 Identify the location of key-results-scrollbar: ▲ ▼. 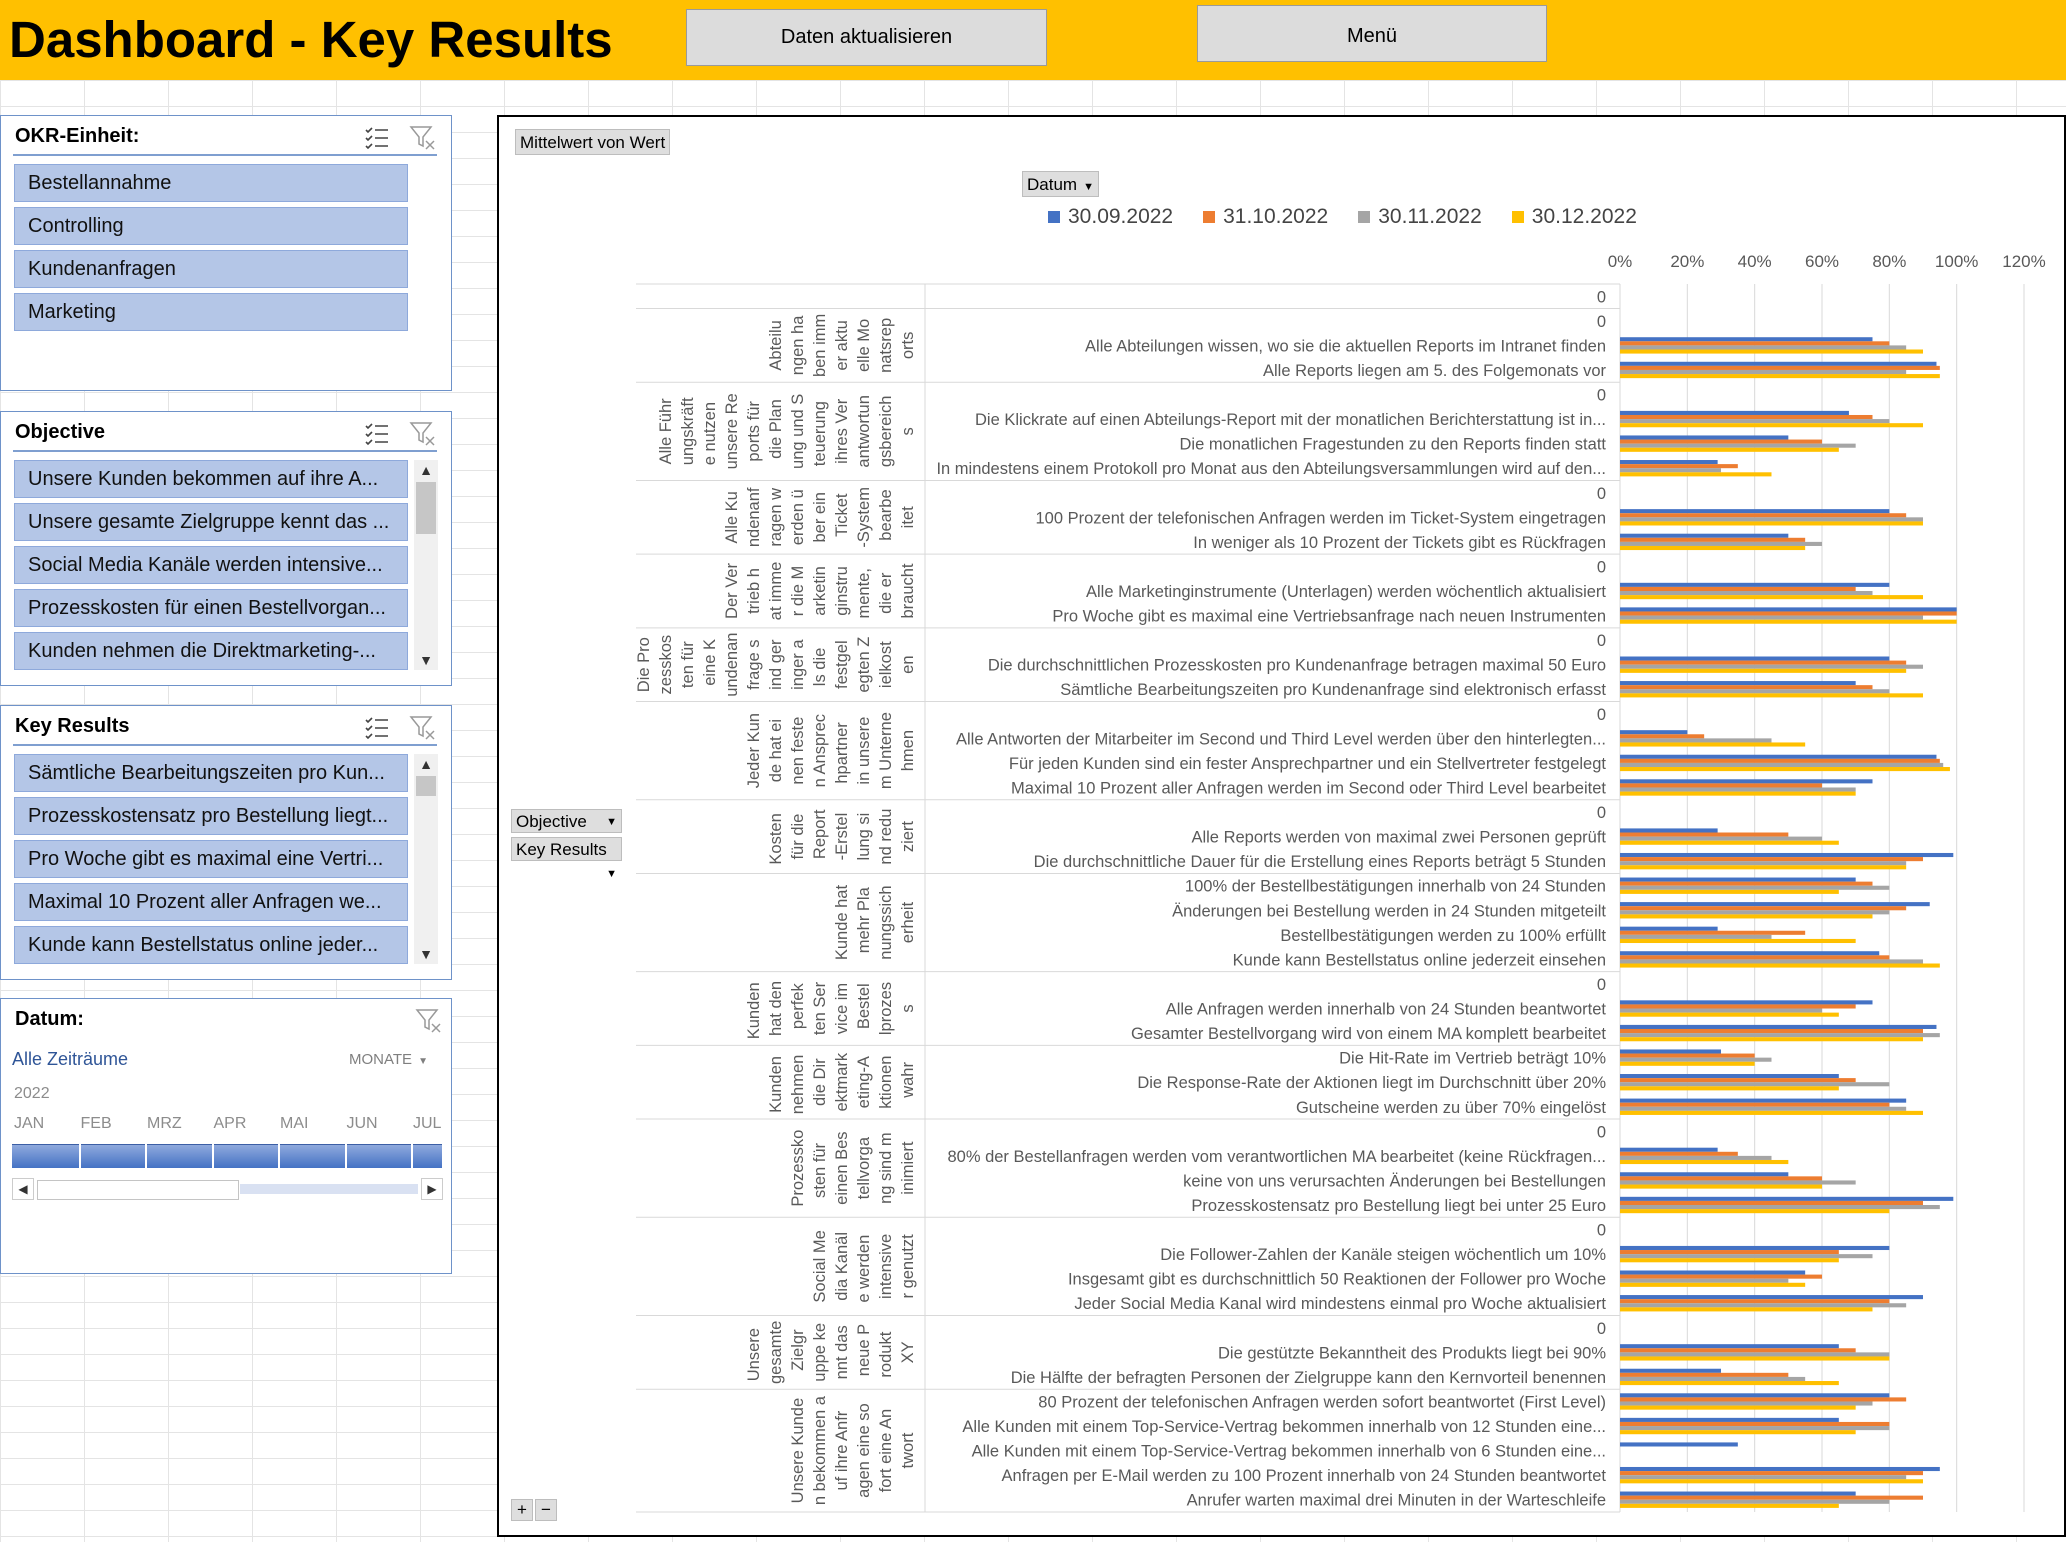
(426, 859).